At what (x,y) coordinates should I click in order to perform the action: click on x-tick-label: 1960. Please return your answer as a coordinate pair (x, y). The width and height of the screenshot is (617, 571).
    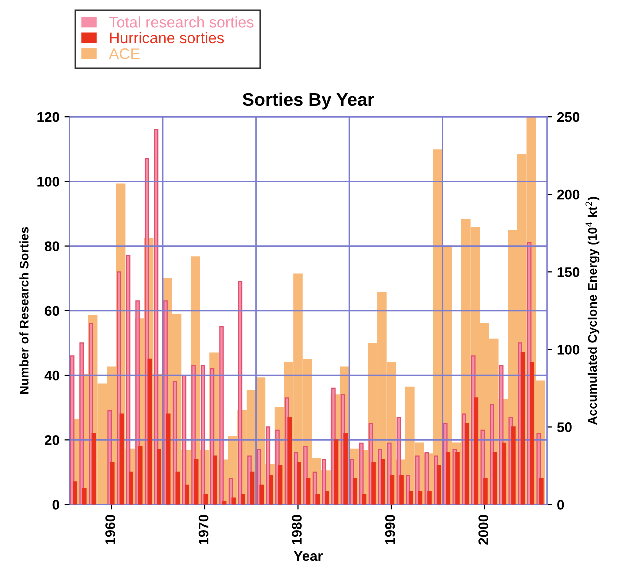
    Looking at the image, I should click on (111, 530).